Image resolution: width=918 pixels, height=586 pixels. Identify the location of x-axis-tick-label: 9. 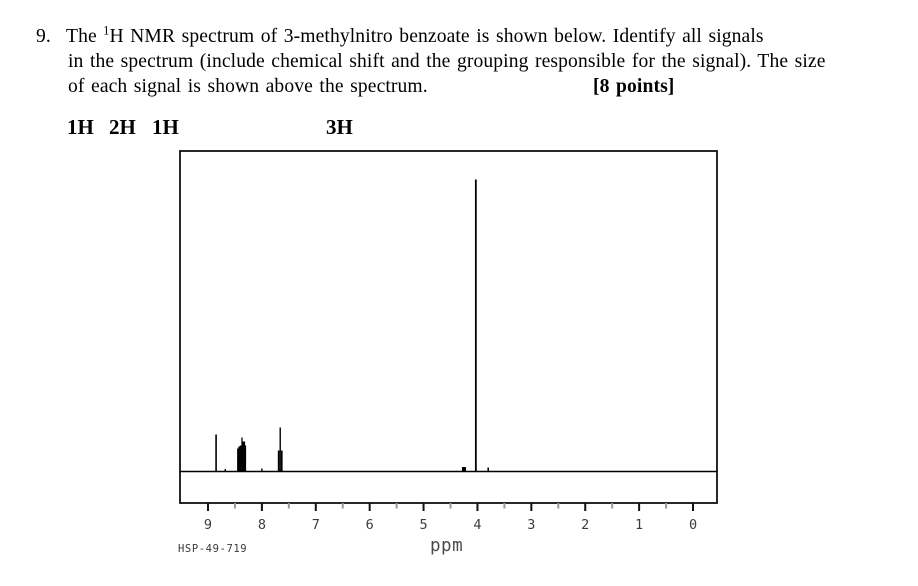
(208, 525).